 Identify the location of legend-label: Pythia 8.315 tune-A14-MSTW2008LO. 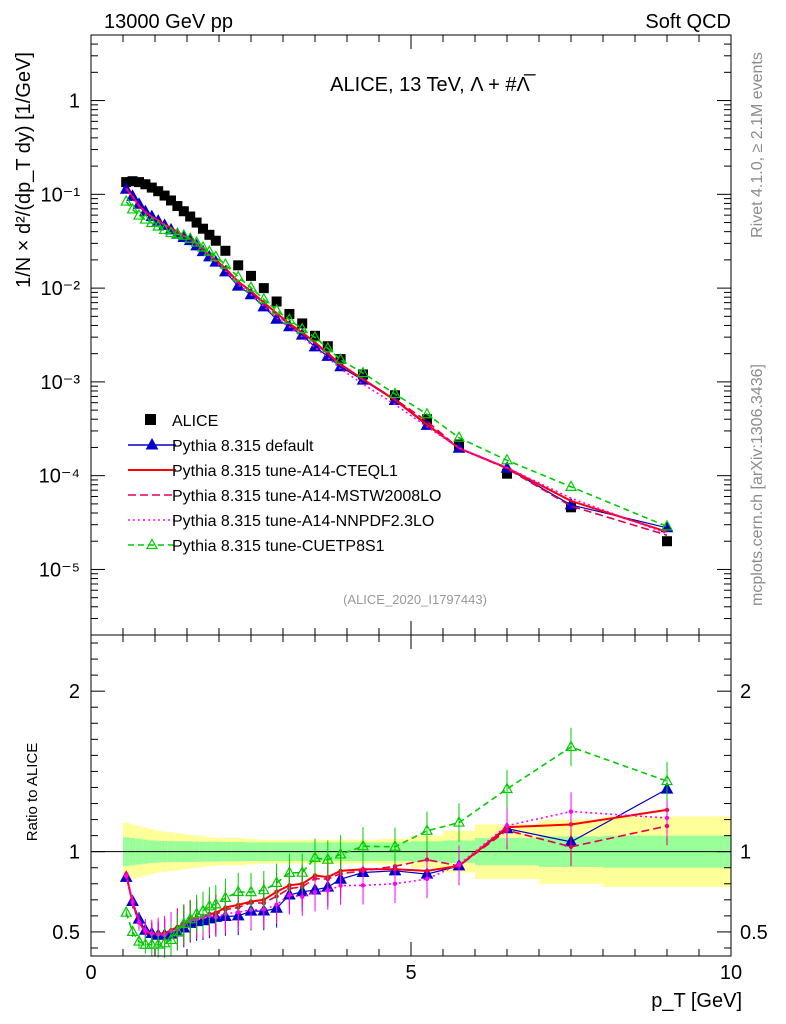
(306, 496).